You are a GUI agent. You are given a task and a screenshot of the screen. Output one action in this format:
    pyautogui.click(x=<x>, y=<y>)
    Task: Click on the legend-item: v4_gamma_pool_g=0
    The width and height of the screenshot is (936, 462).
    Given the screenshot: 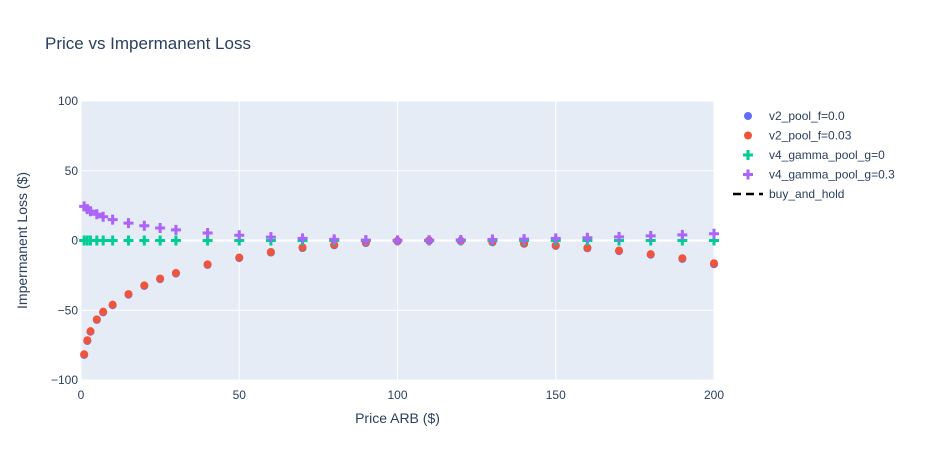 What is the action you would take?
    pyautogui.click(x=814, y=155)
    